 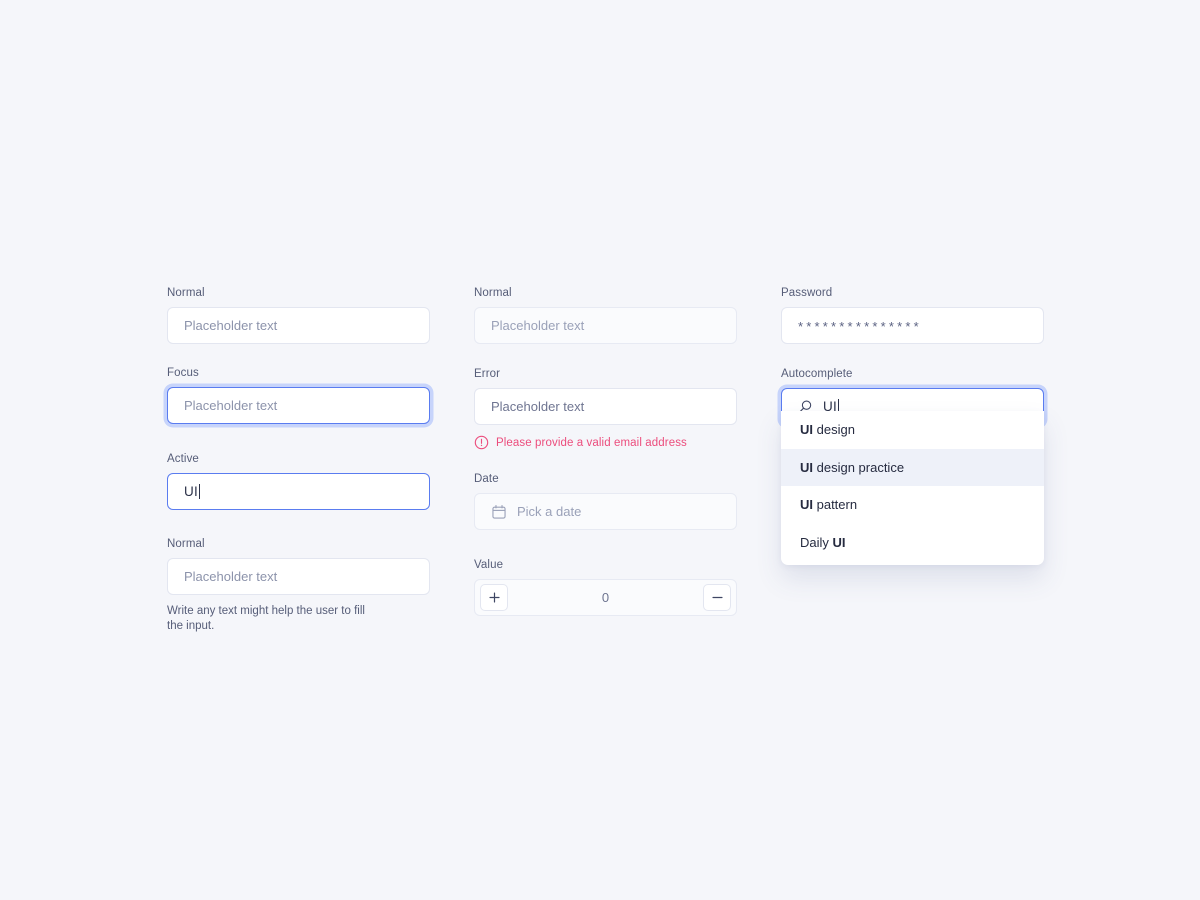 I want to click on minus-icon, so click(x=717, y=597).